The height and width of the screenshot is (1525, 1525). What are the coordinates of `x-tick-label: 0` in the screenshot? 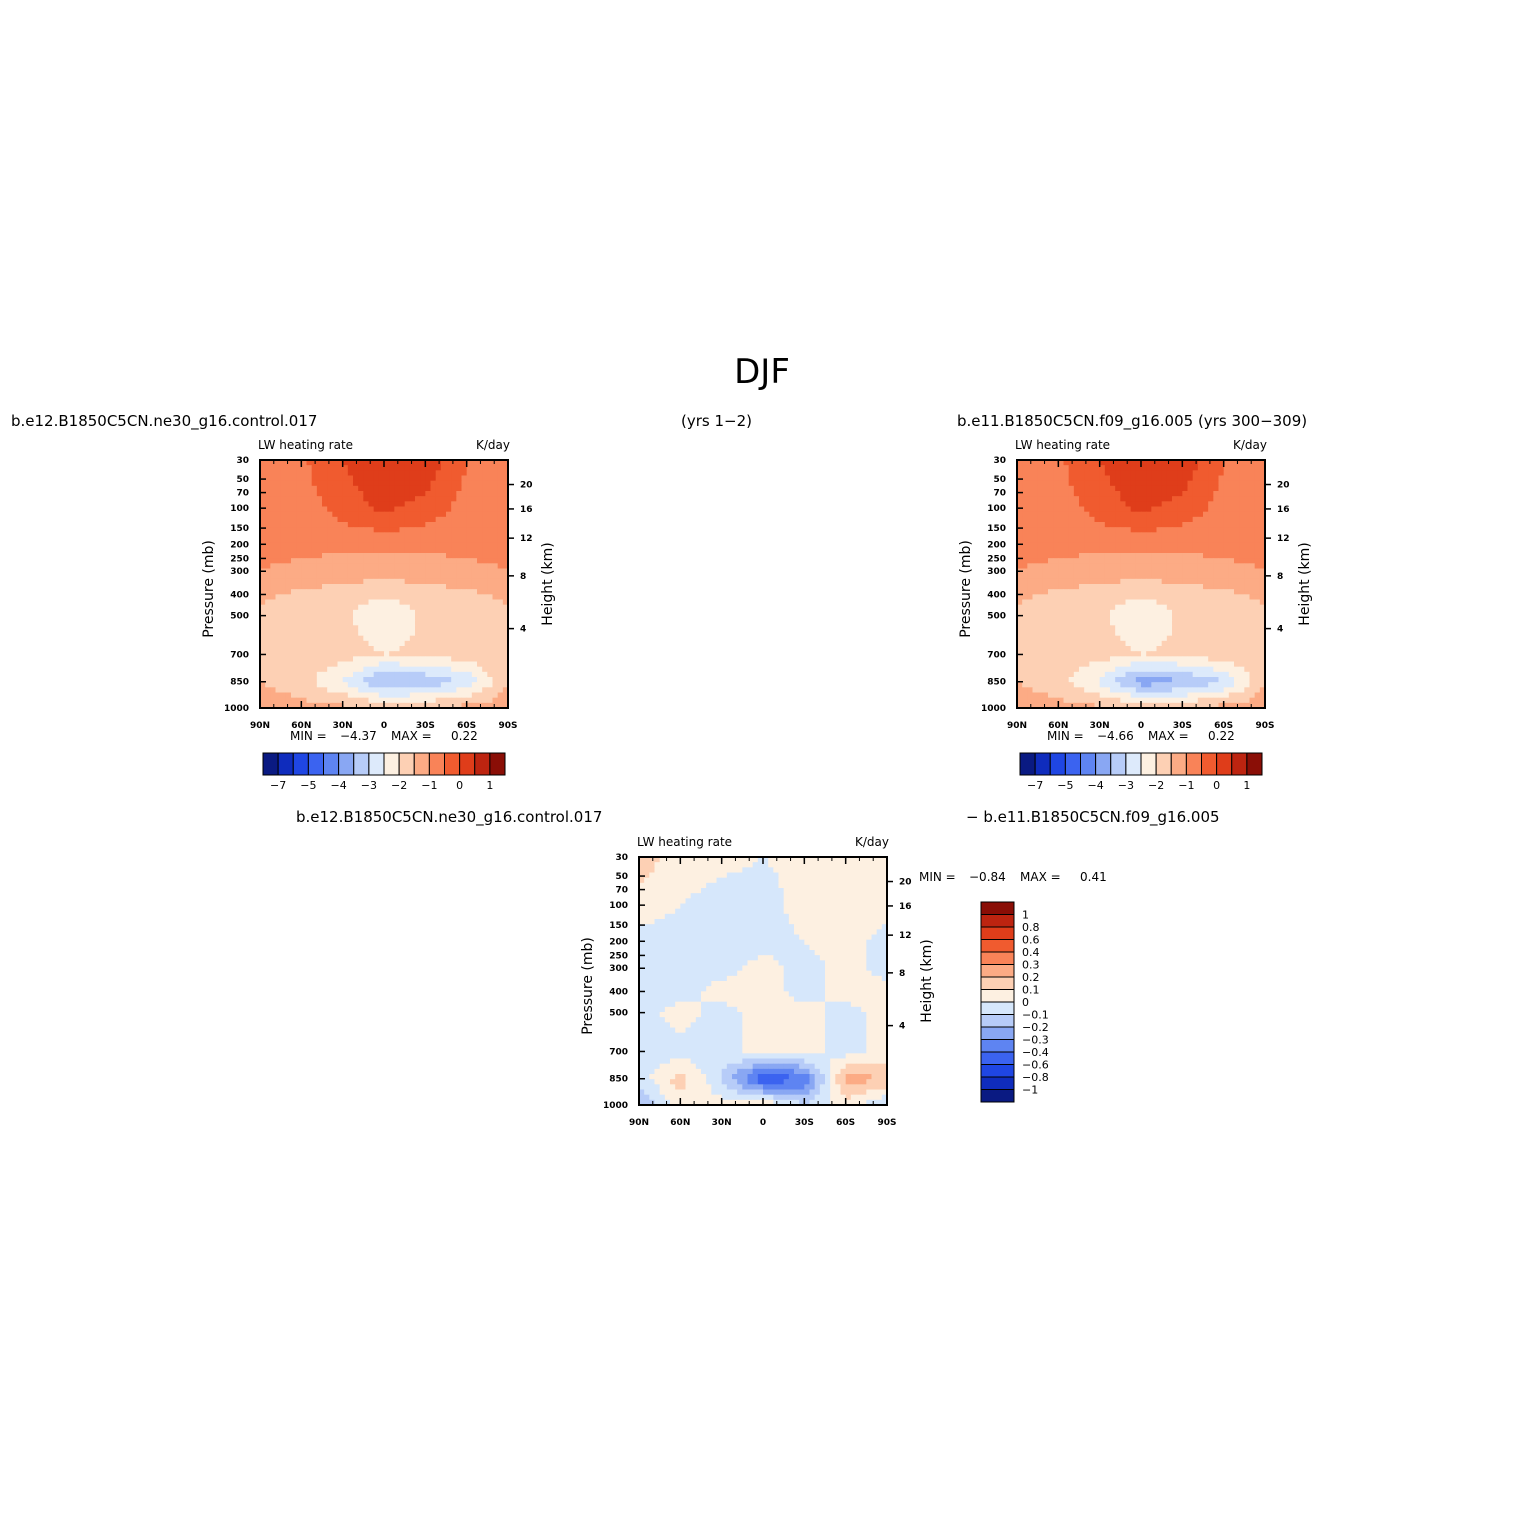 It's located at (384, 726).